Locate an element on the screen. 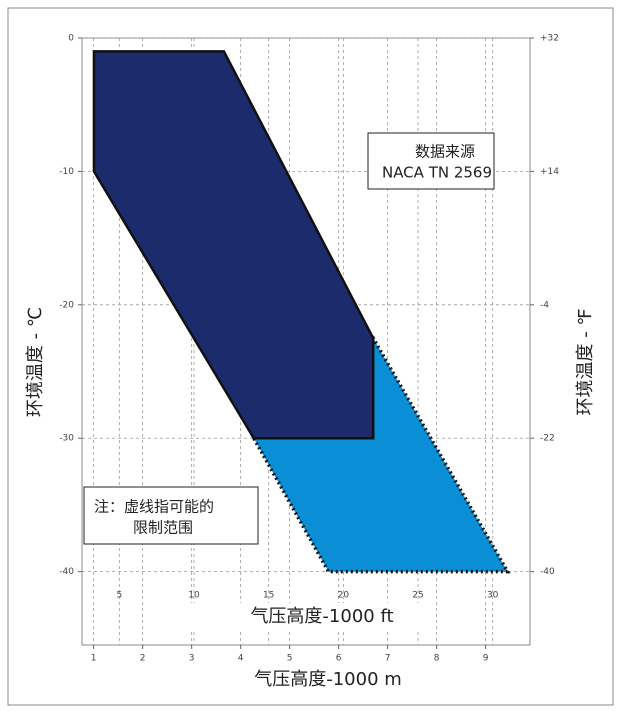  y-tick-label: 0 is located at coordinates (71, 39).